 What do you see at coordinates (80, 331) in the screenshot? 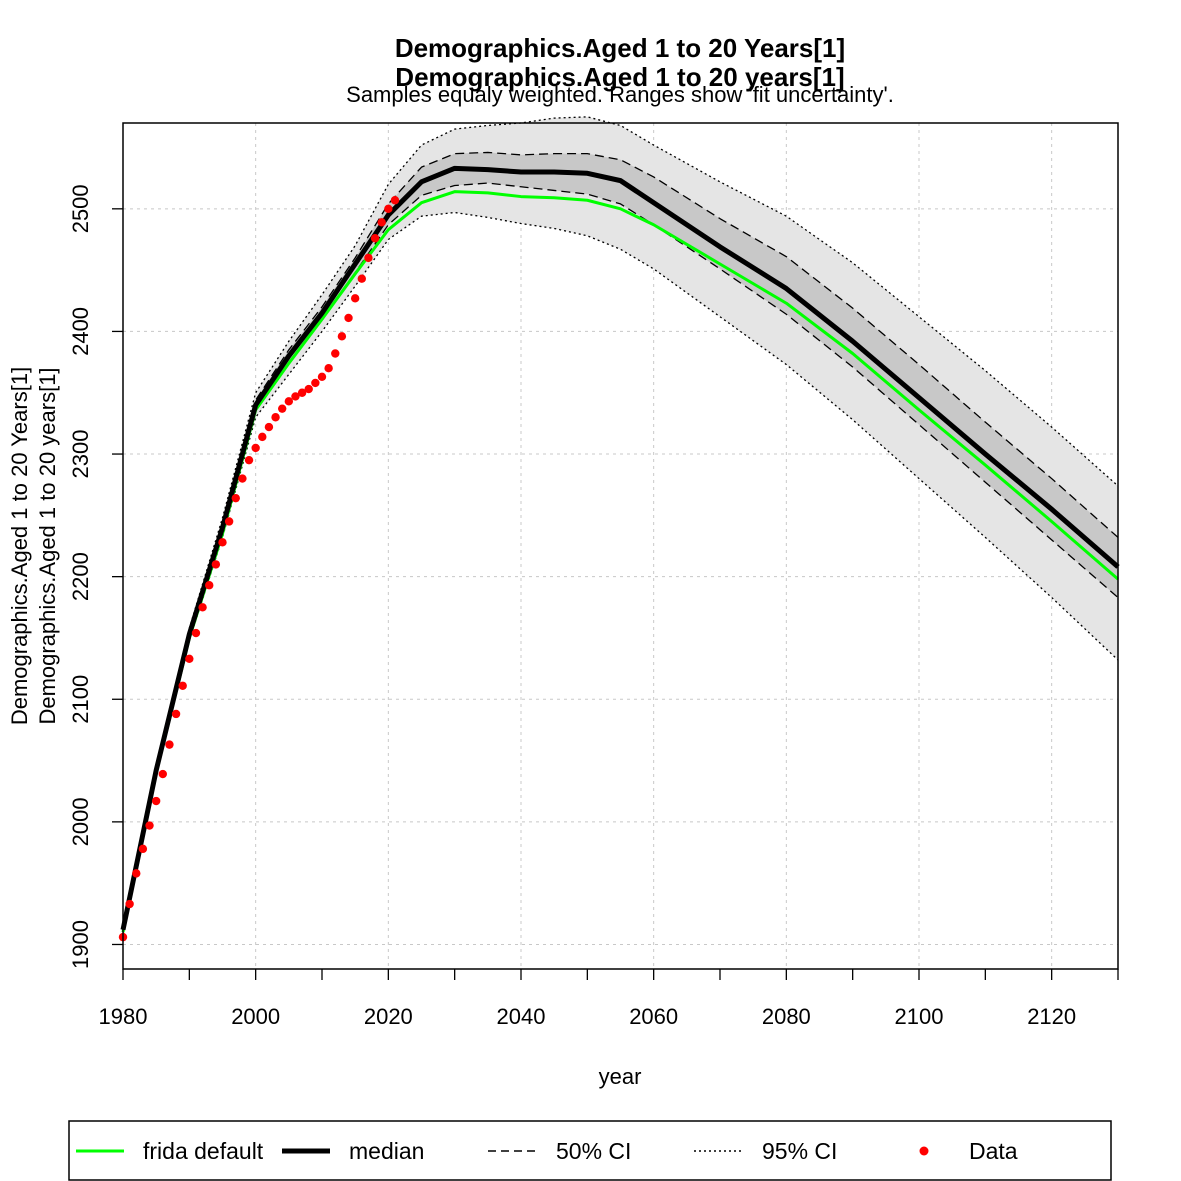
I see `y-tick-label-2400: 2400` at bounding box center [80, 331].